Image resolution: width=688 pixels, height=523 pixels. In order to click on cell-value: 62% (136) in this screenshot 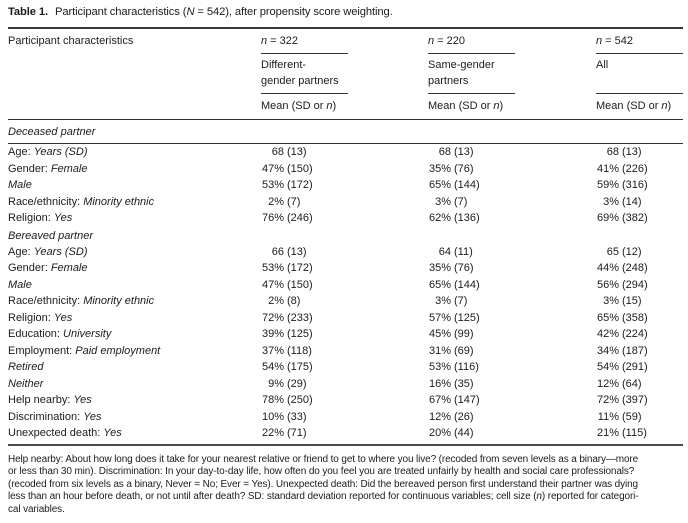, I will do `click(512, 218)`.